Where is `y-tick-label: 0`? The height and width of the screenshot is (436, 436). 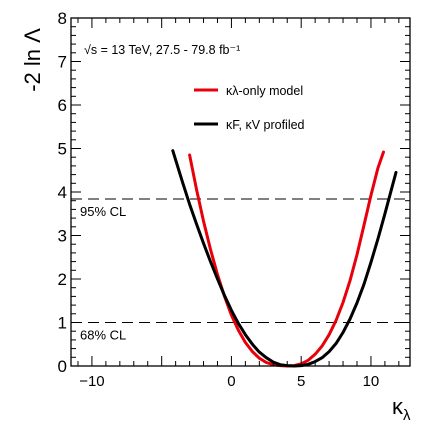 y-tick-label: 0 is located at coordinates (62, 366).